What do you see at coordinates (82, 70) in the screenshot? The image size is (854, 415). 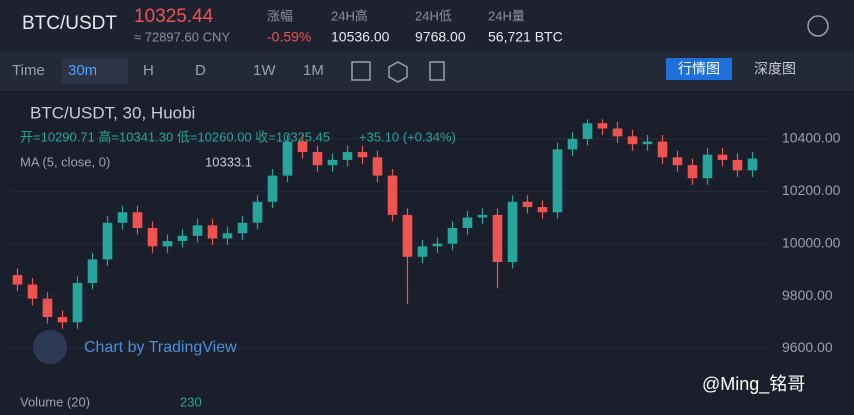 I see `toolbar-item: 30m` at bounding box center [82, 70].